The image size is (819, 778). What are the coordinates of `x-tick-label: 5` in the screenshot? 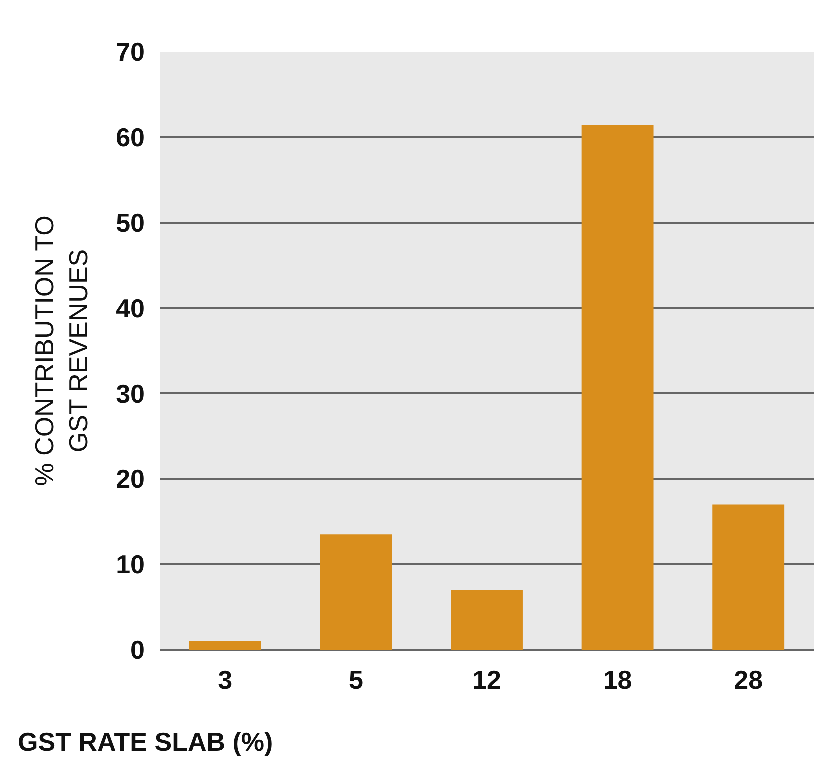 It's located at (356, 680).